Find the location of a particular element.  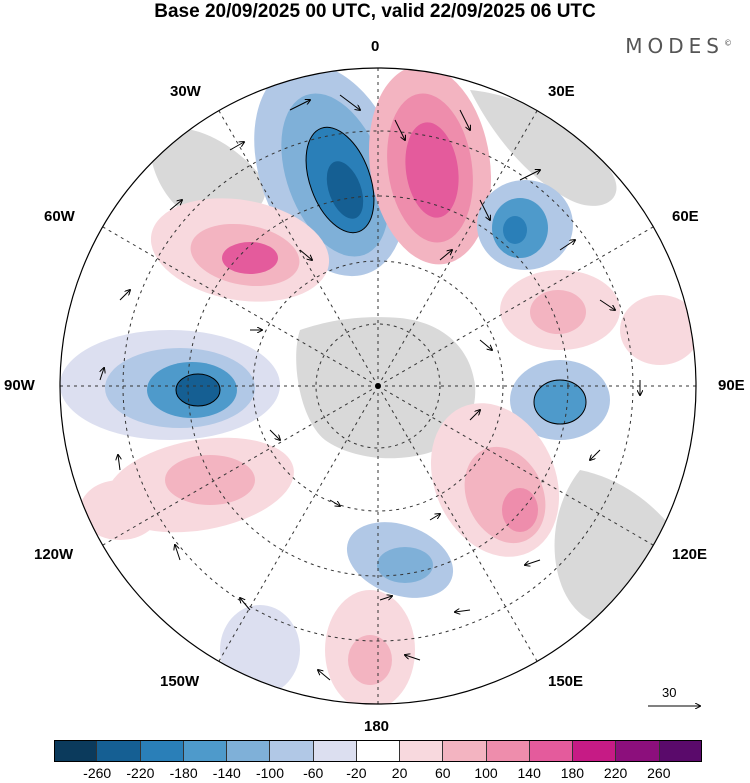

lon-label-90w: 90W is located at coordinates (19, 385).